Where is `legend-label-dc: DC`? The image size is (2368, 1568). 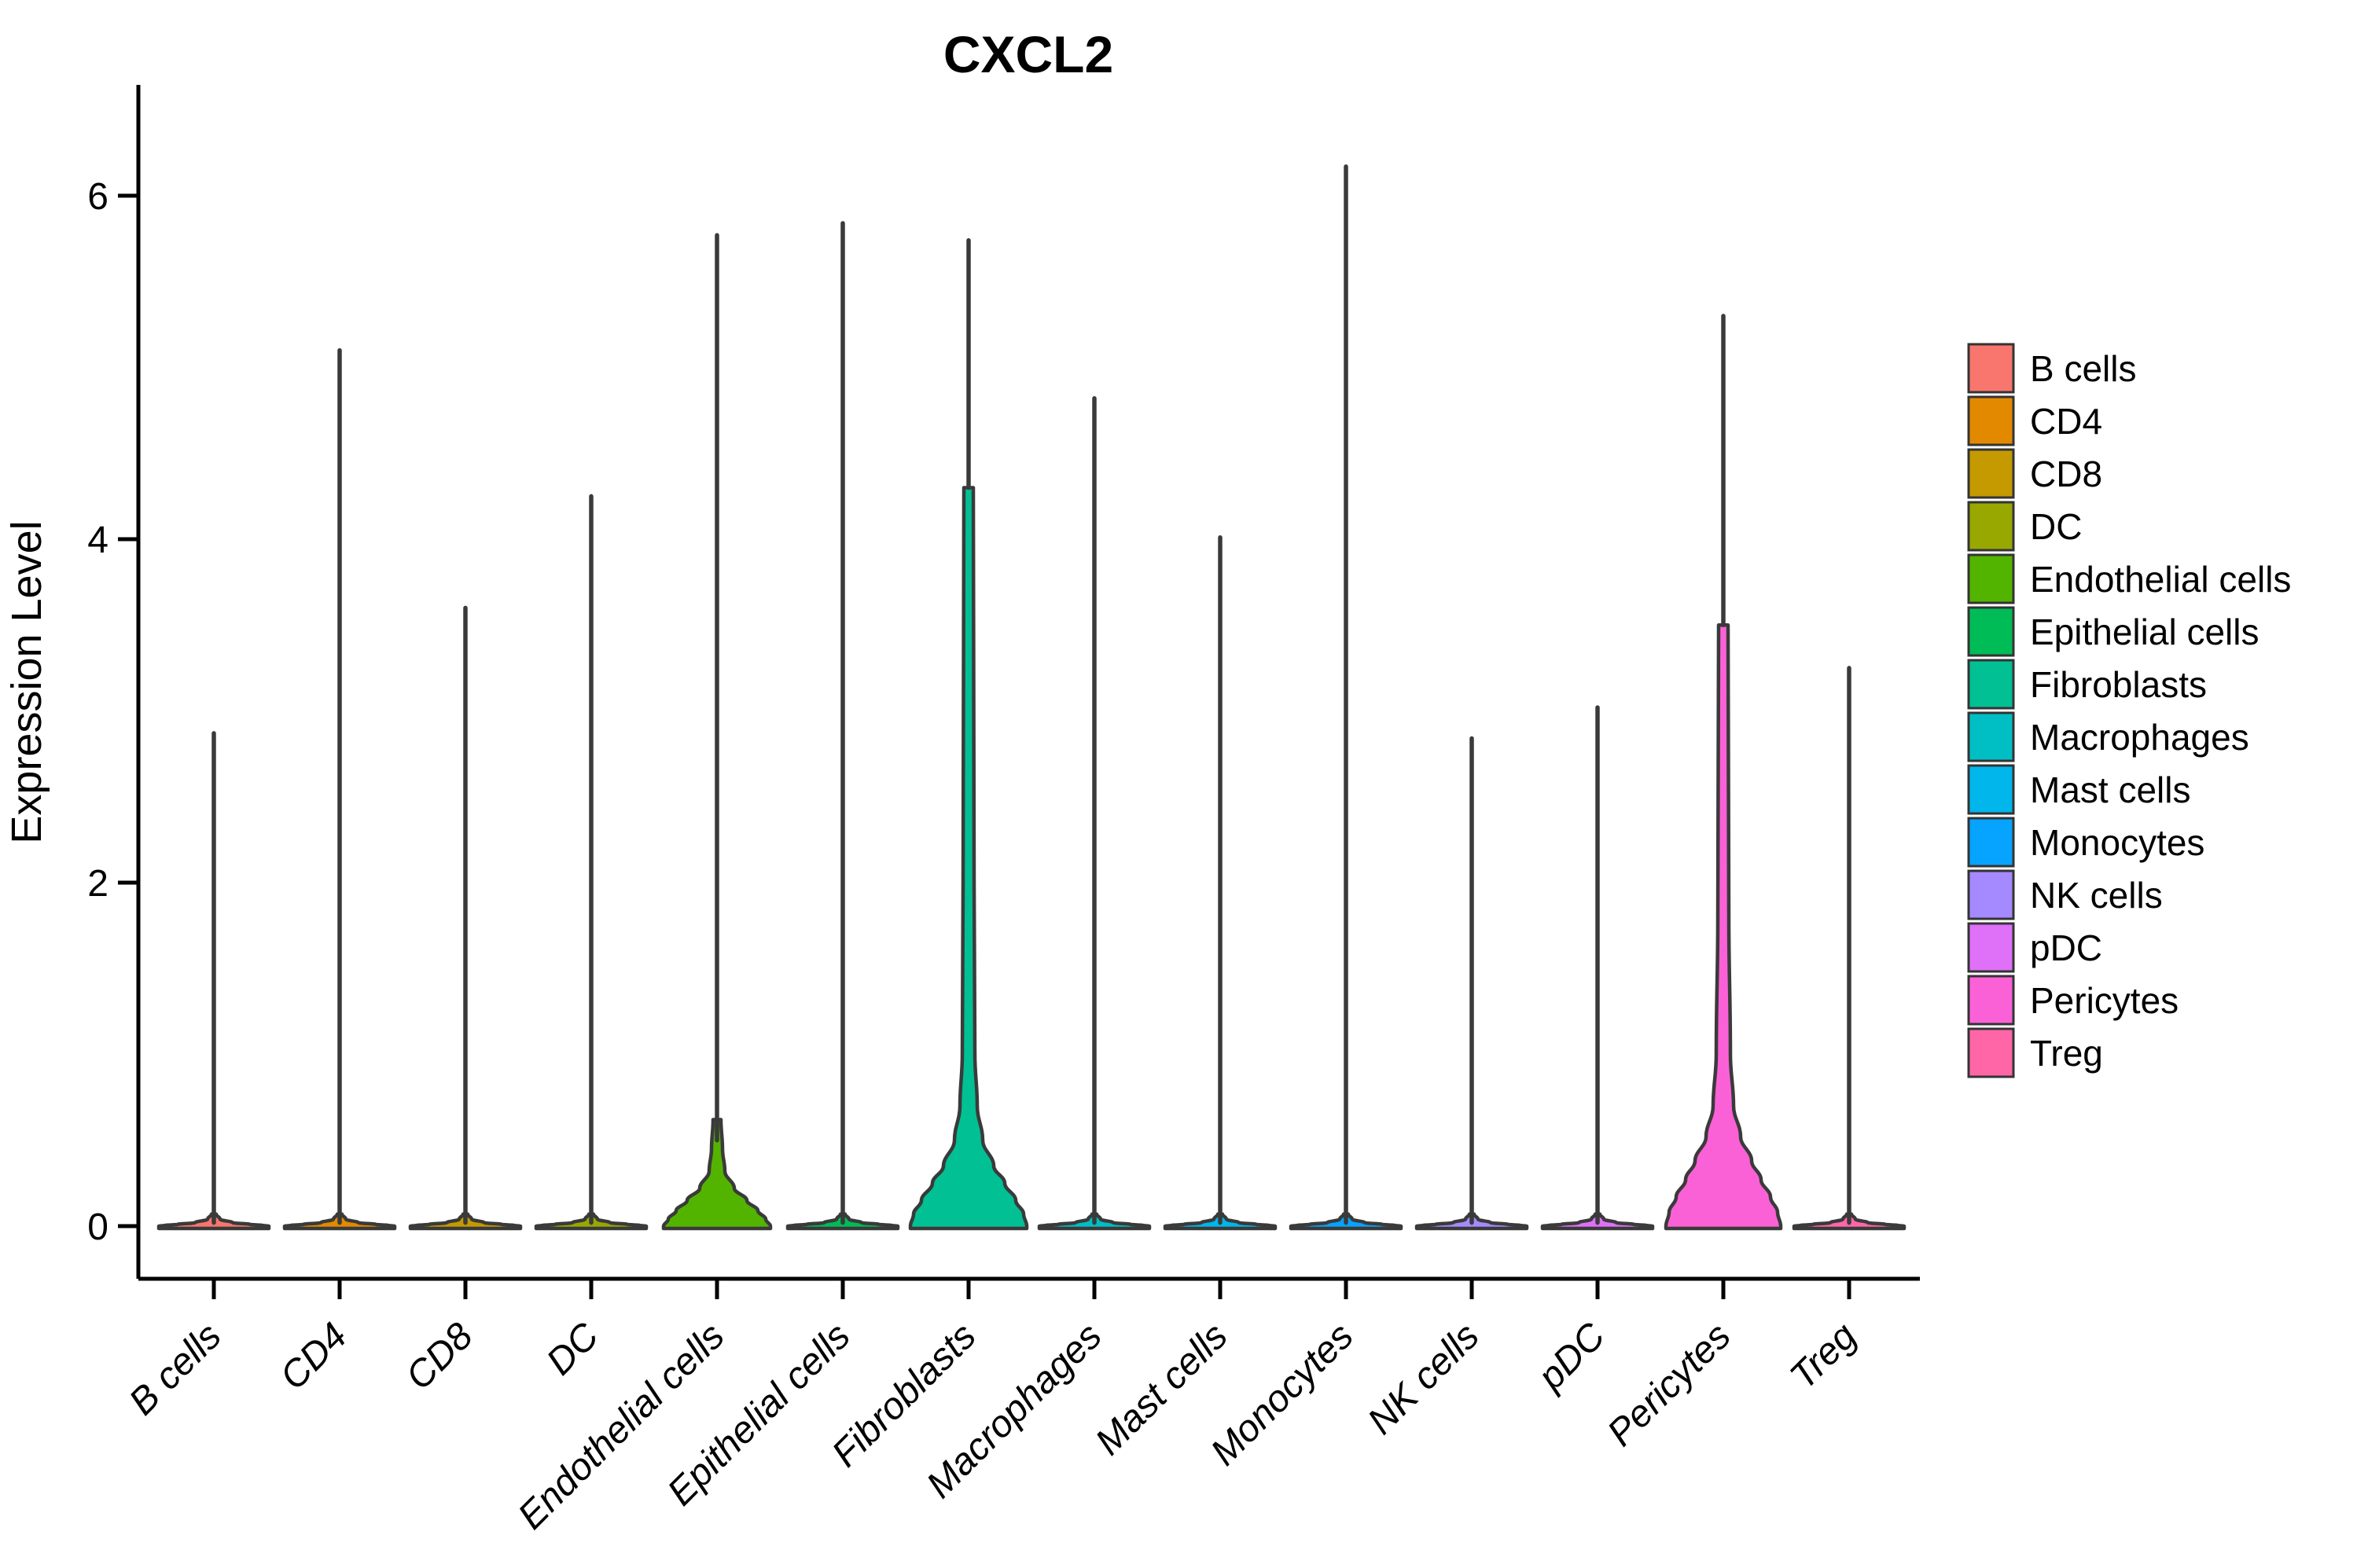 legend-label-dc: DC is located at coordinates (2056, 526).